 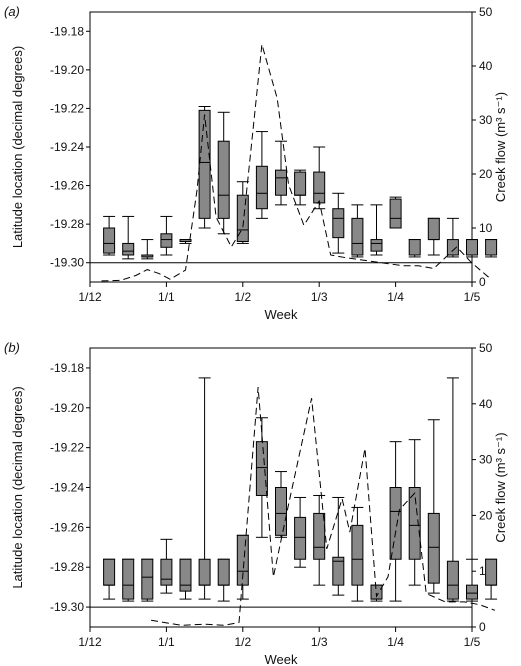 I want to click on y-tick-label: -19.22, so click(x=67, y=108).